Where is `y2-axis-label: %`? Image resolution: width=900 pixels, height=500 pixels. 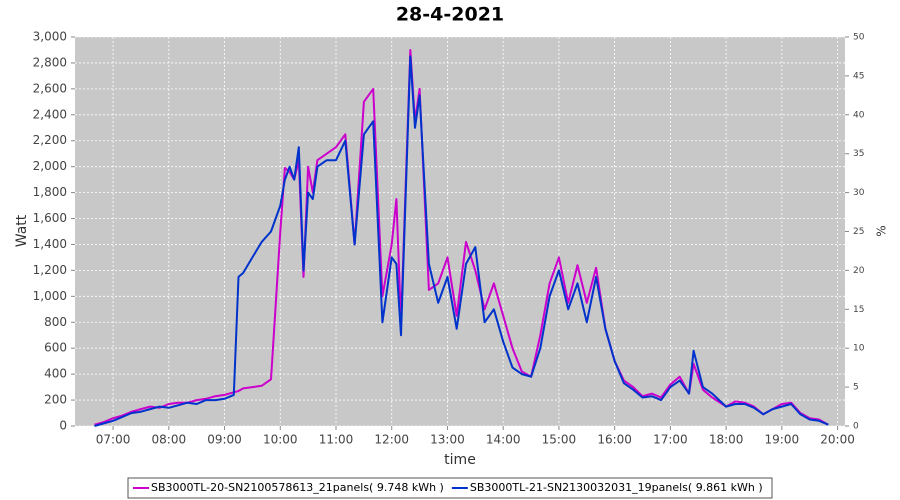
y2-axis-label: % is located at coordinates (882, 230).